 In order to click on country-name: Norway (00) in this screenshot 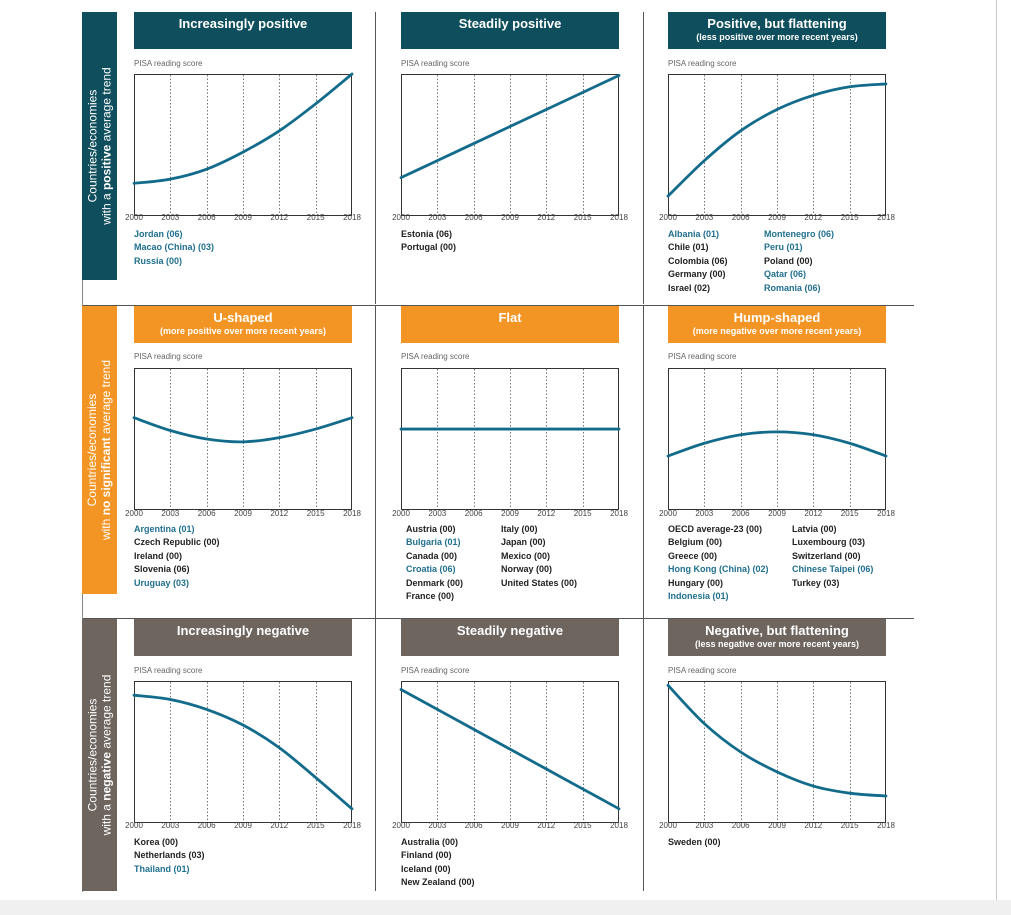, I will do `click(527, 569)`.